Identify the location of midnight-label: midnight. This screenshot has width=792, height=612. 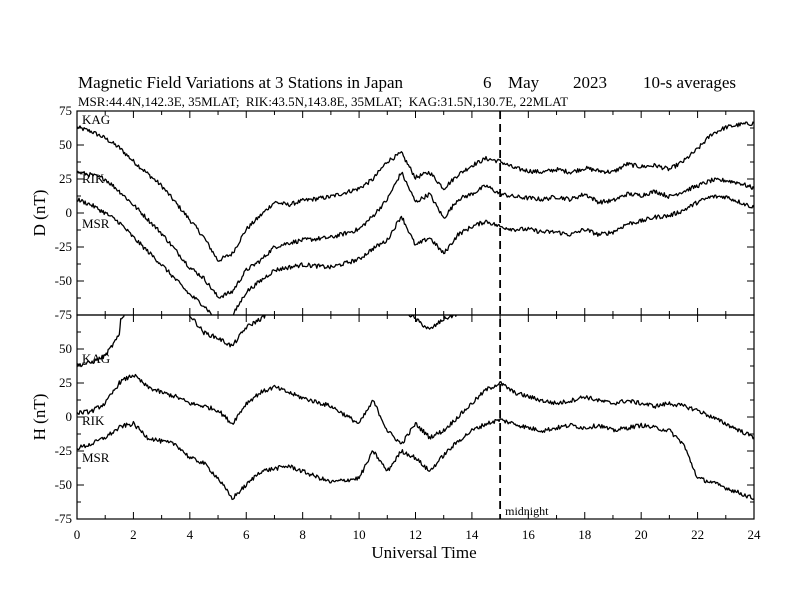
(527, 511).